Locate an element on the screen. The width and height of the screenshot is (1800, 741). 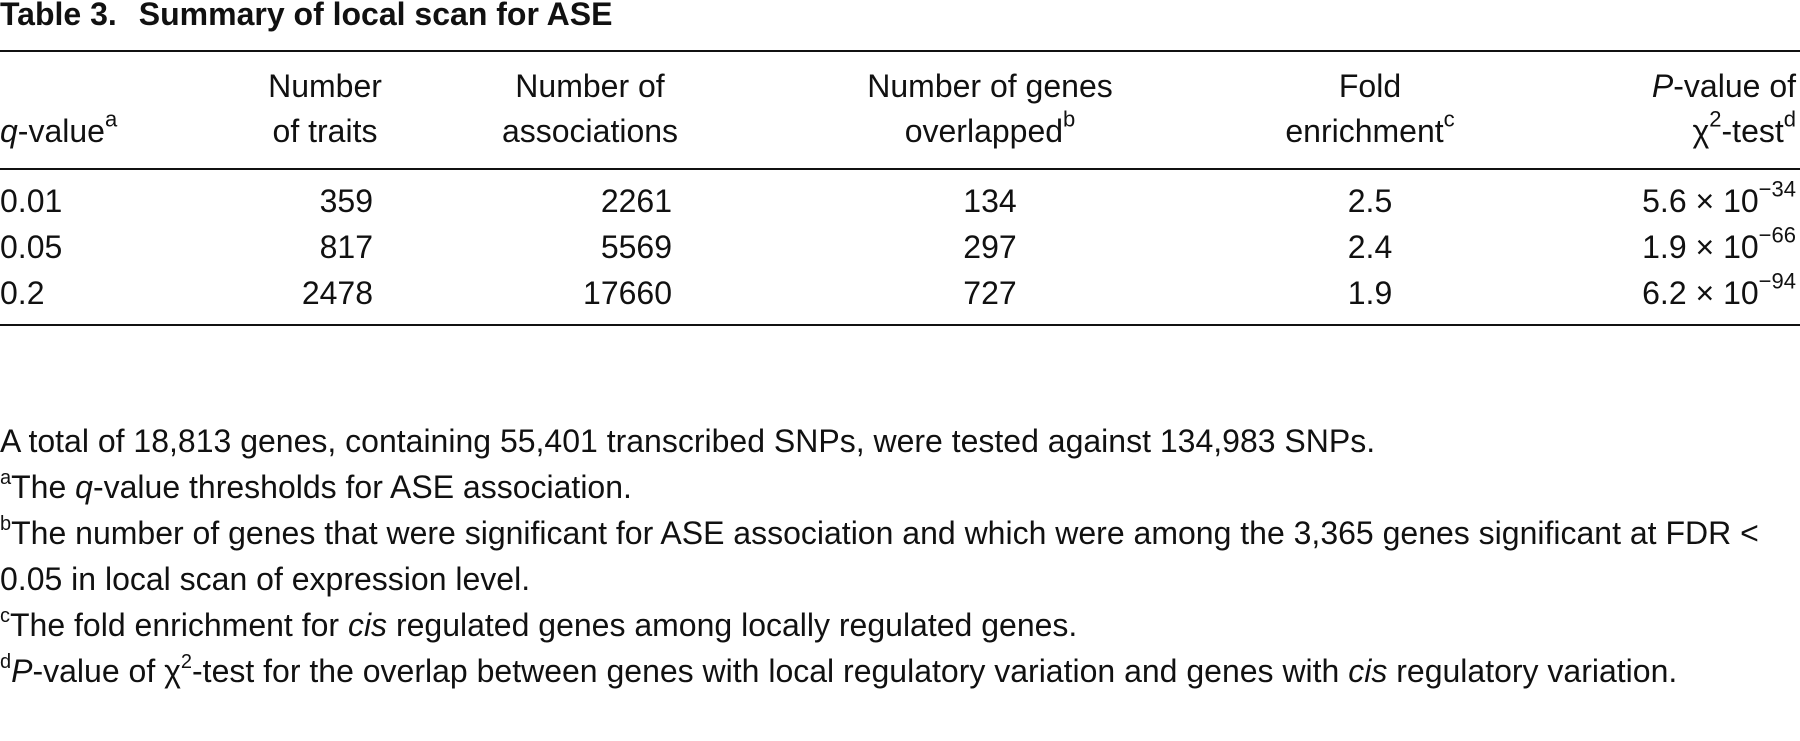
table-cell: 0.05 is located at coordinates (31, 247).